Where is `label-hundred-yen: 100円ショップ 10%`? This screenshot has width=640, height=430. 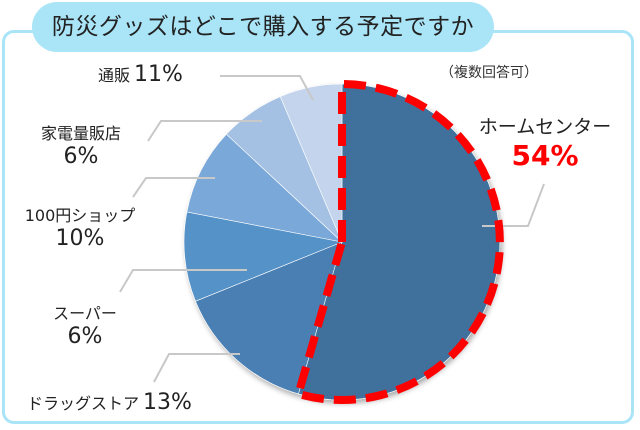 label-hundred-yen: 100円ショップ 10% is located at coordinates (80, 226).